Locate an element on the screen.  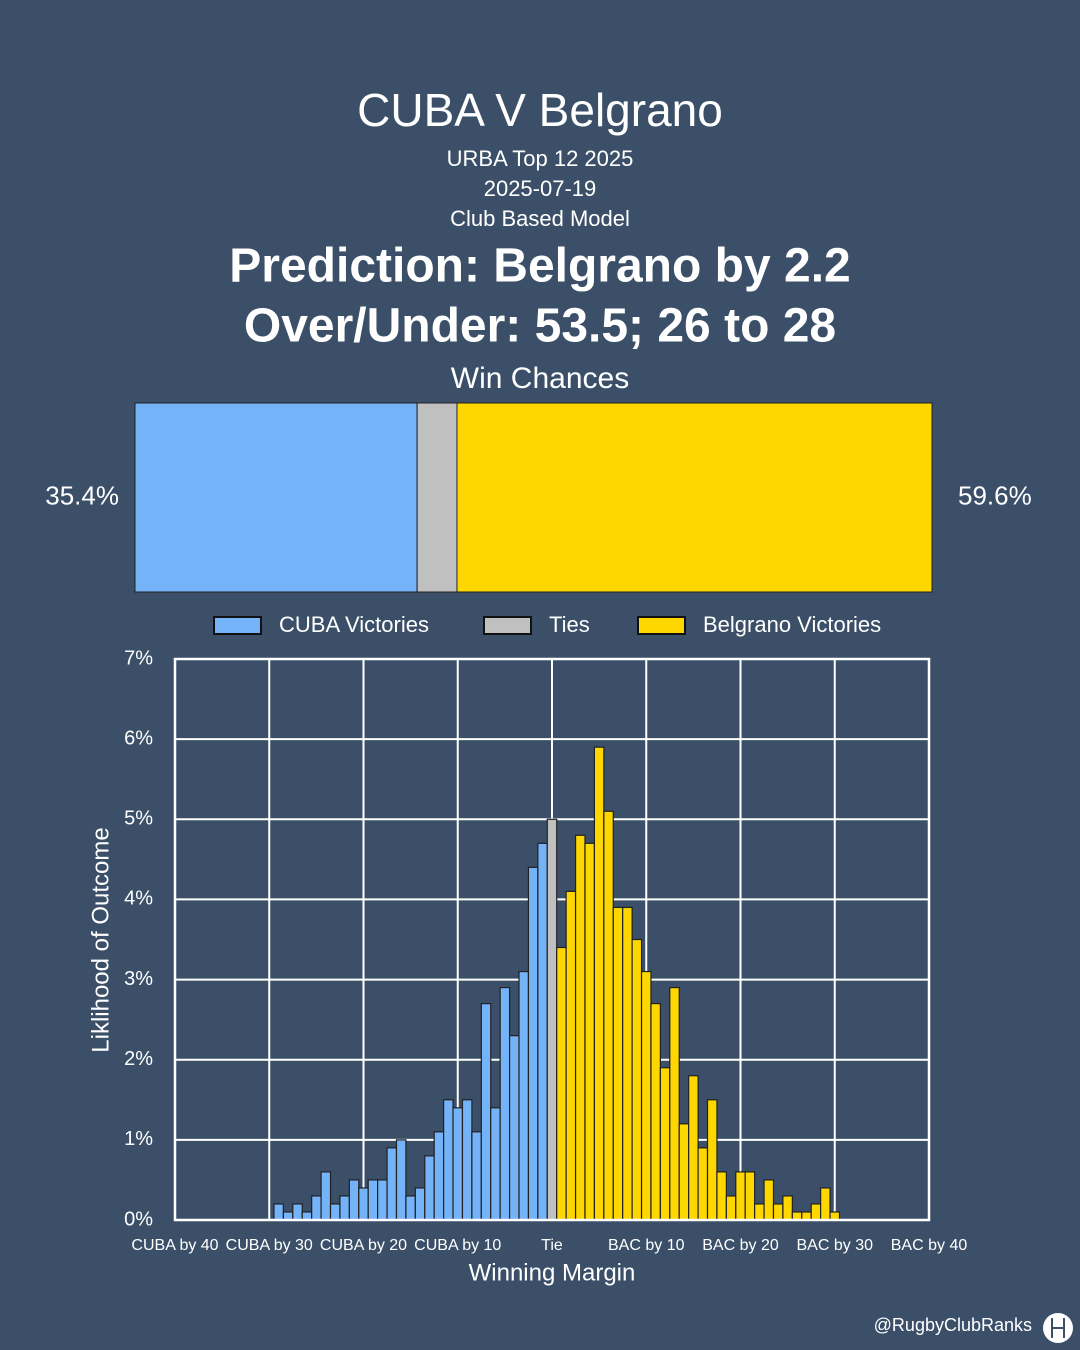
y-tick-label: 5% is located at coordinates (138, 819).